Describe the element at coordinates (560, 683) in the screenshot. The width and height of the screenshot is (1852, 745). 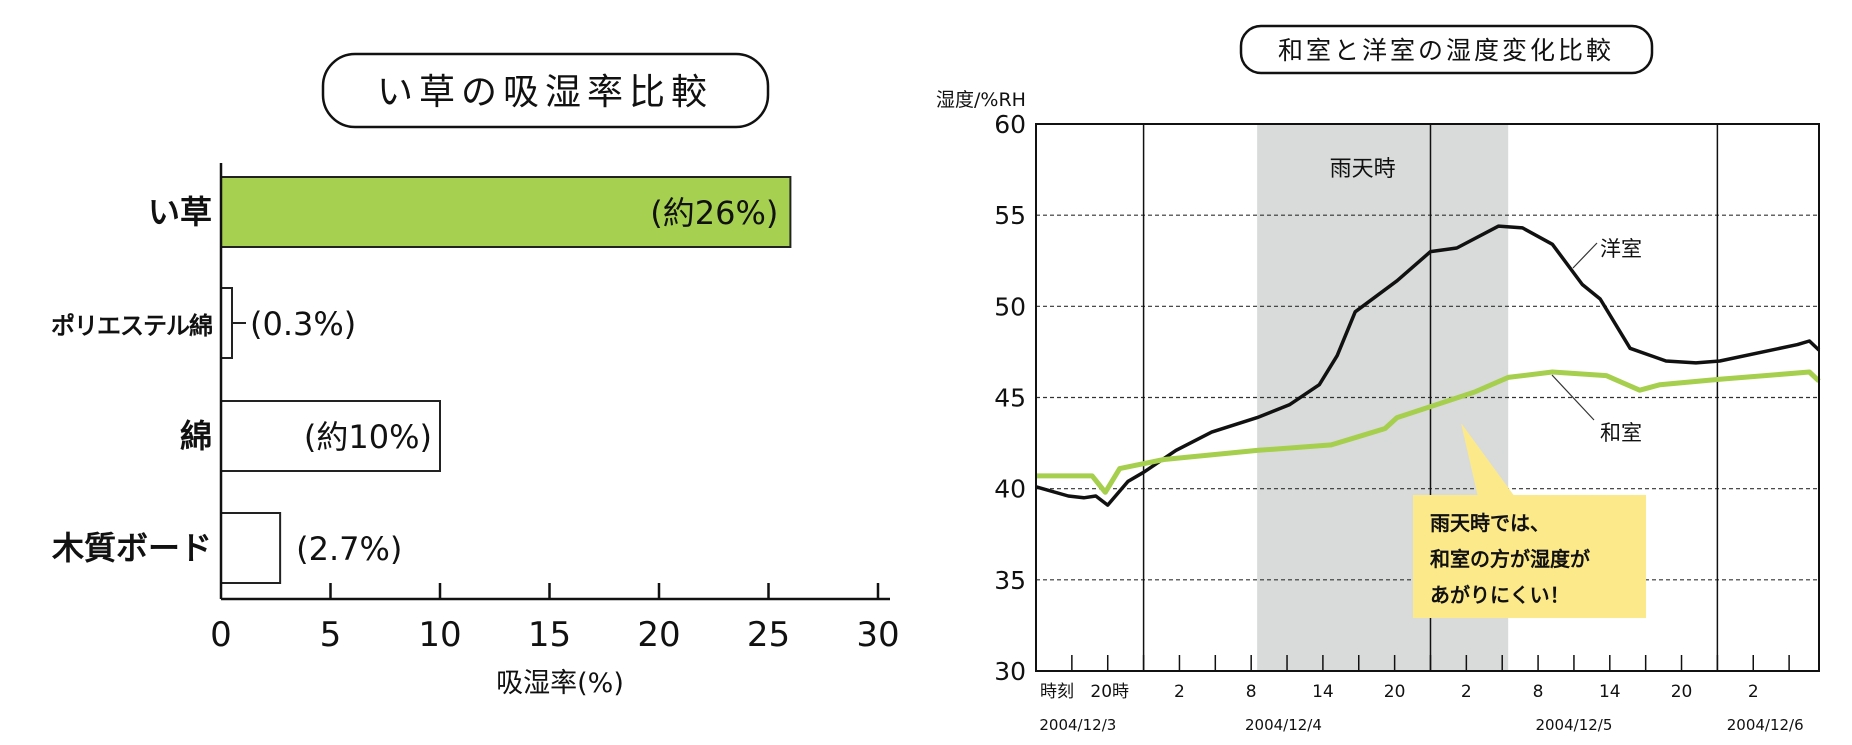
I see `x-axis-label: 吸湿率(%)` at that location.